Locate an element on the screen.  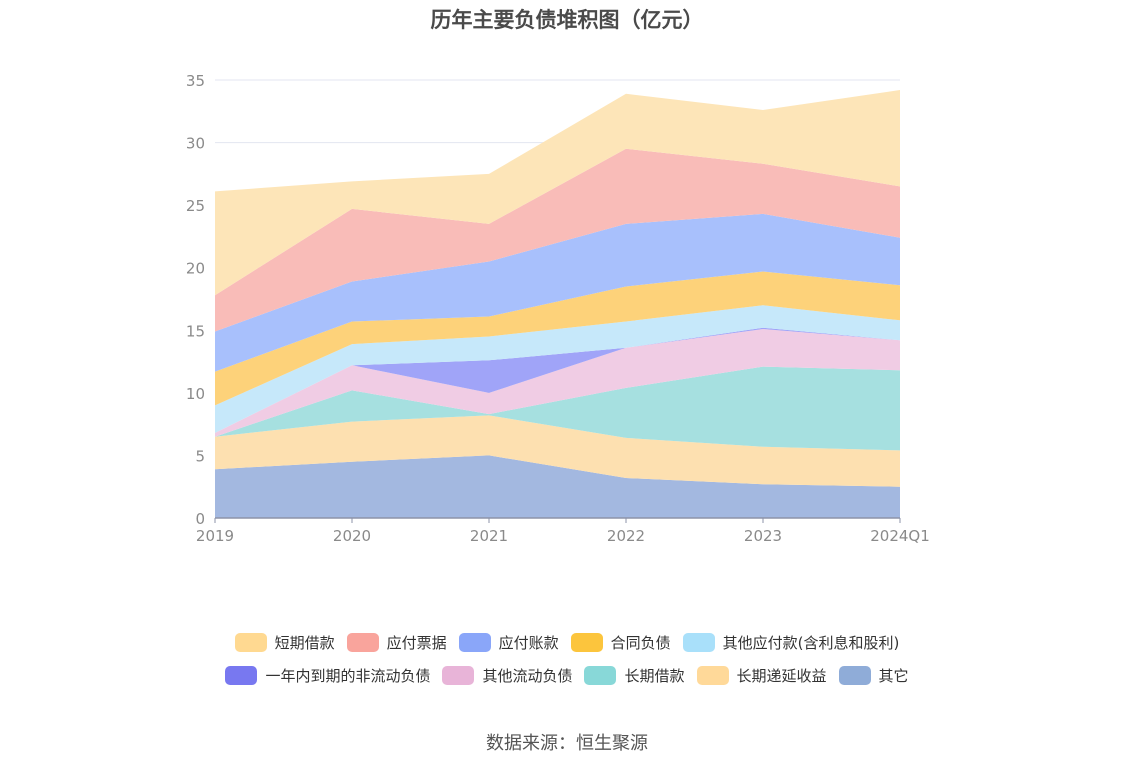
legend-item: 其他流动负债 is located at coordinates (507, 675).